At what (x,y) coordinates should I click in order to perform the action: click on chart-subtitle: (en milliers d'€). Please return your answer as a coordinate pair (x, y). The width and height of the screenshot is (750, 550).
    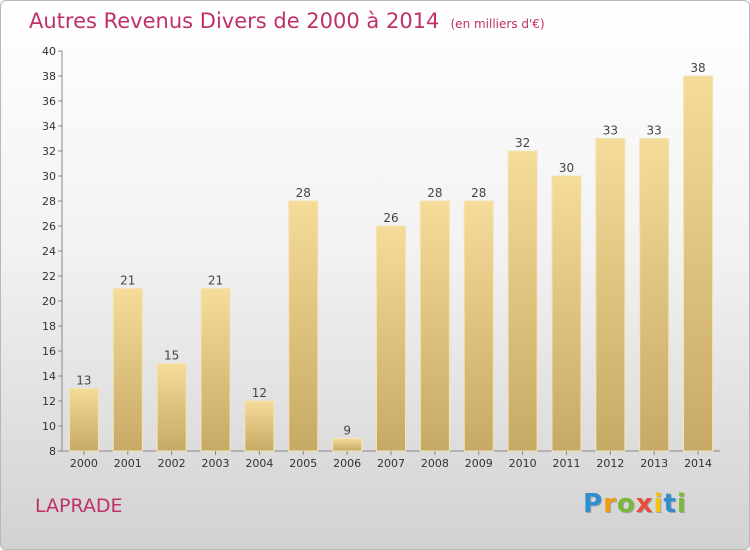
    Looking at the image, I should click on (497, 24).